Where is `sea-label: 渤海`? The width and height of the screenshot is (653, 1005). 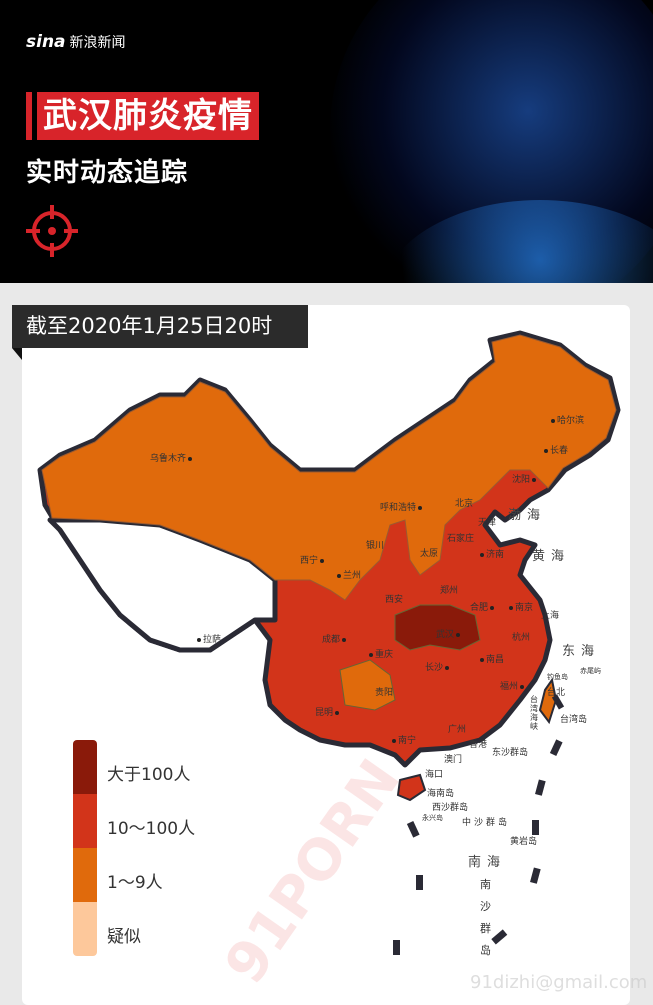
sea-label: 渤海 is located at coordinates (527, 515).